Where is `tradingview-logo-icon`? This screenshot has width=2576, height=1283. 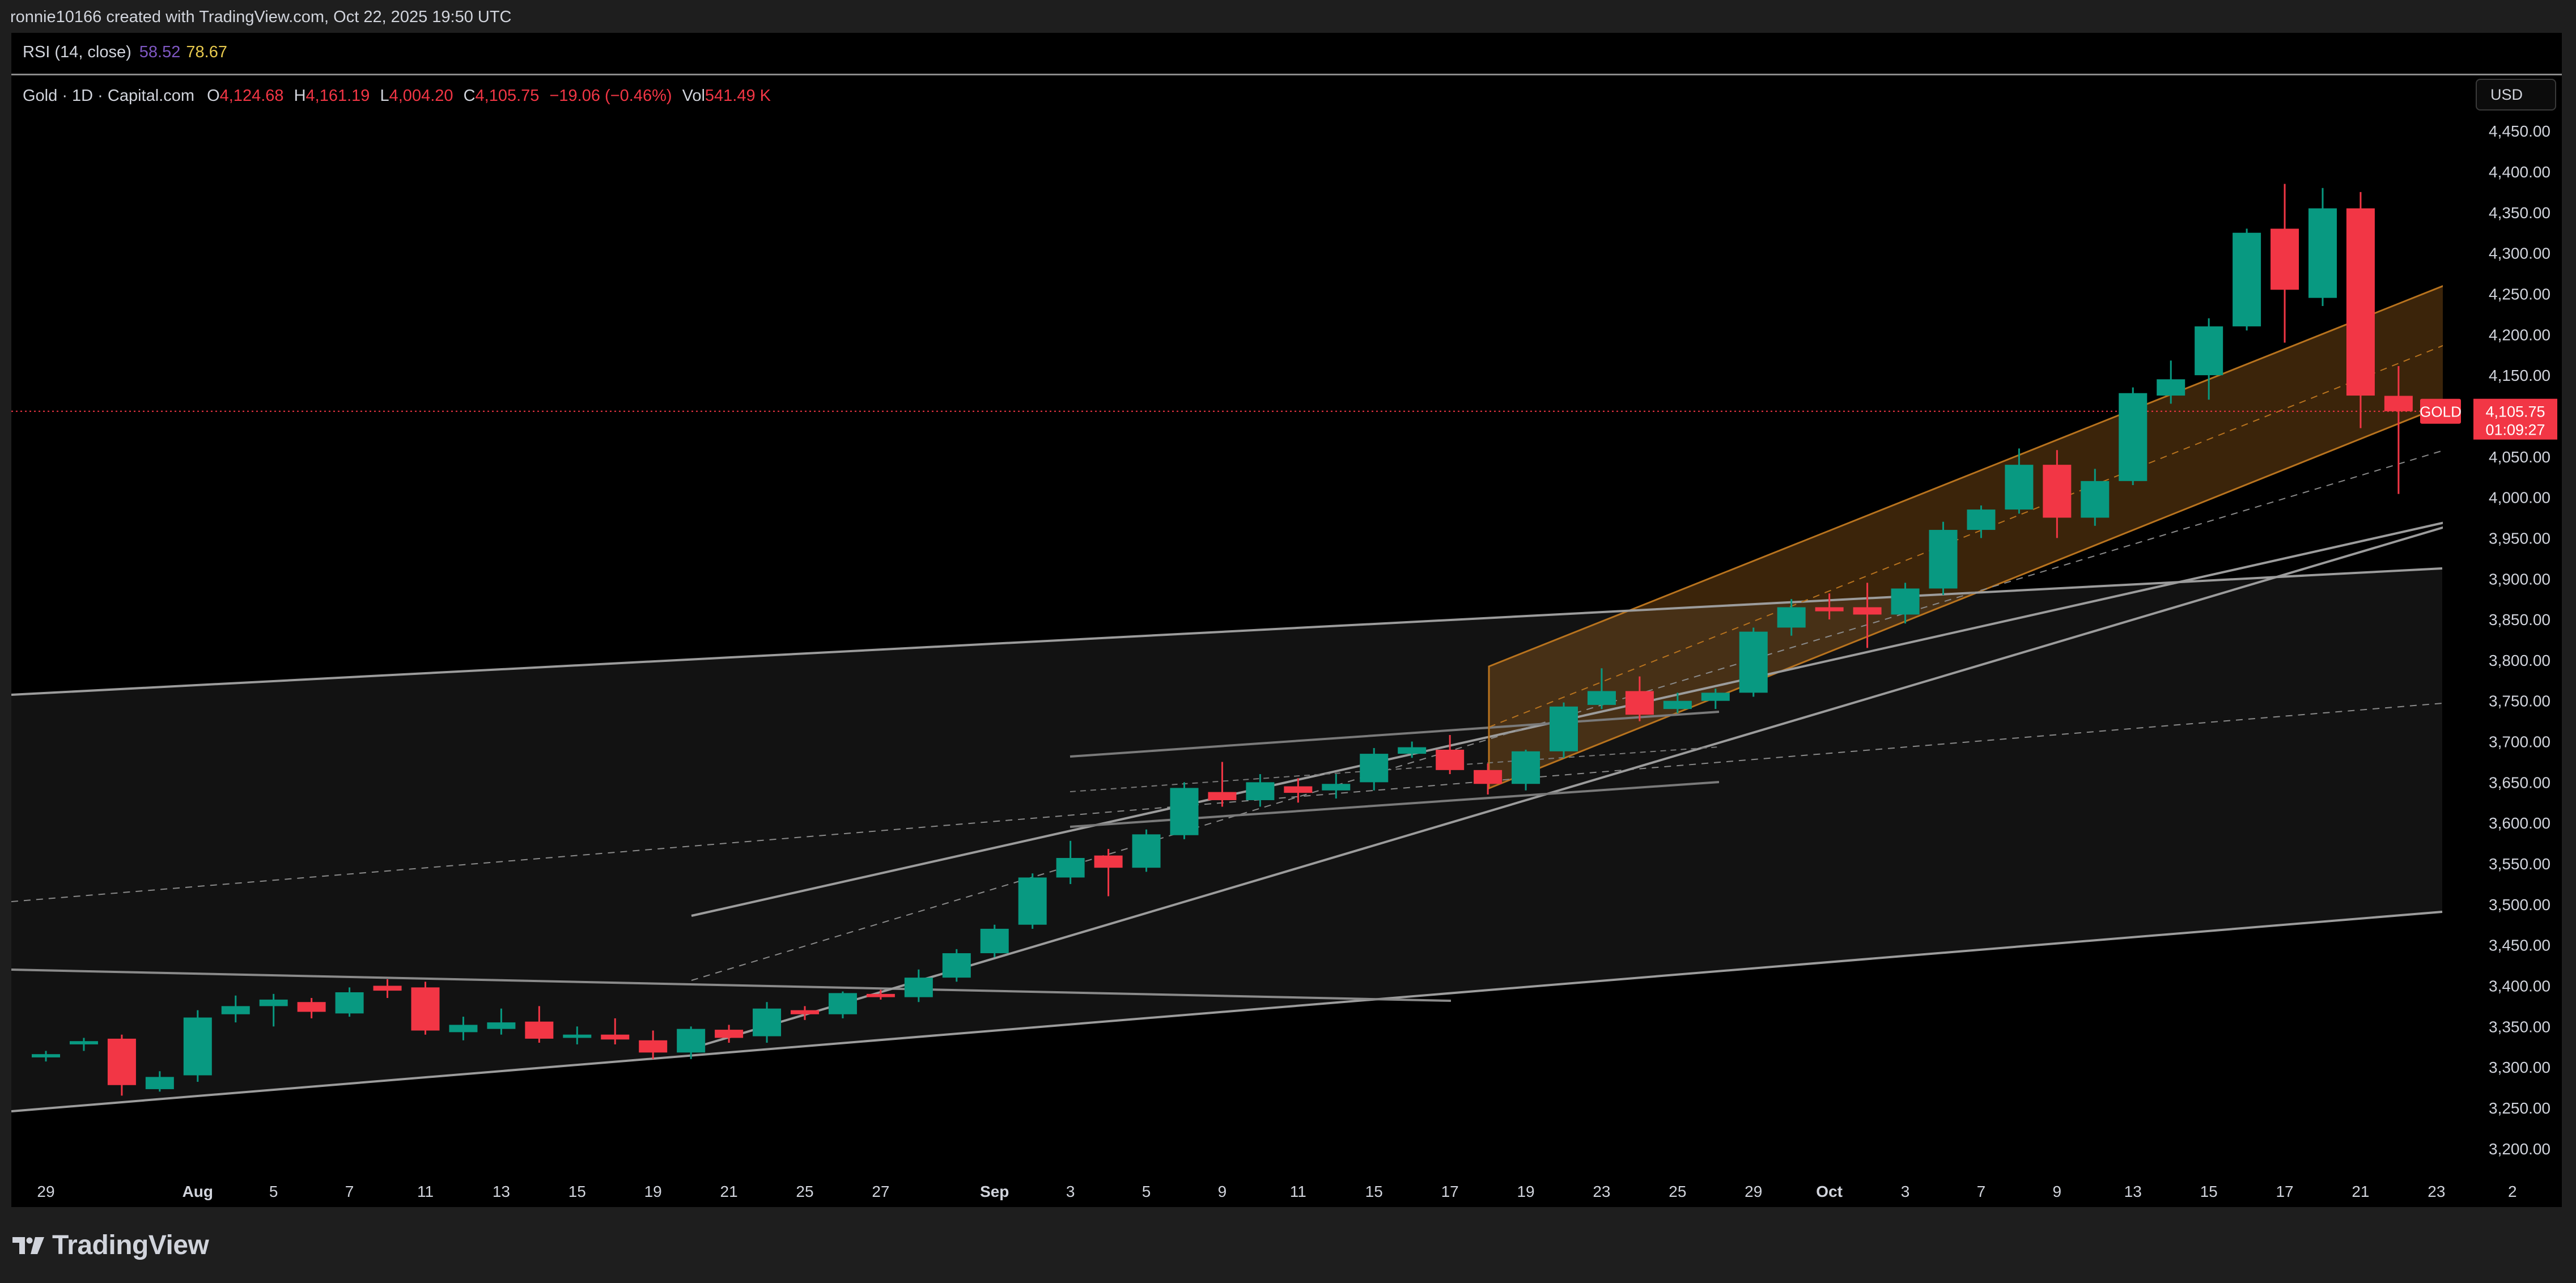
tradingview-logo-icon is located at coordinates (28, 1246).